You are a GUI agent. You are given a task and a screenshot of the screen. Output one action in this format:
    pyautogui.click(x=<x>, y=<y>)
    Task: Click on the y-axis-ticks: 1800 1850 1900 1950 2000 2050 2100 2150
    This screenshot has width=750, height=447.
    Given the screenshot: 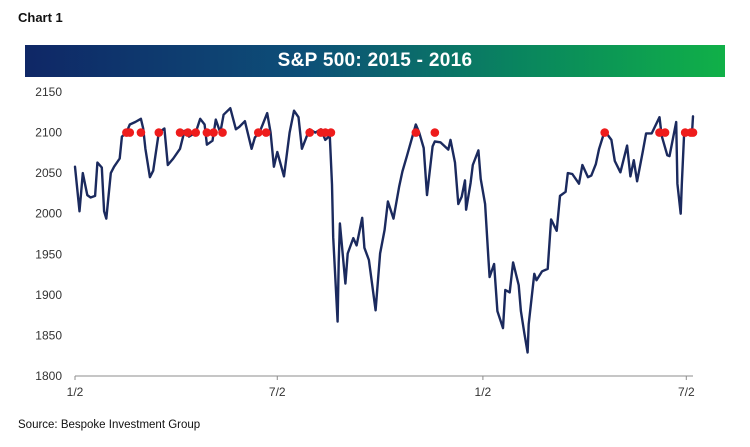 What is the action you would take?
    pyautogui.click(x=48, y=234)
    